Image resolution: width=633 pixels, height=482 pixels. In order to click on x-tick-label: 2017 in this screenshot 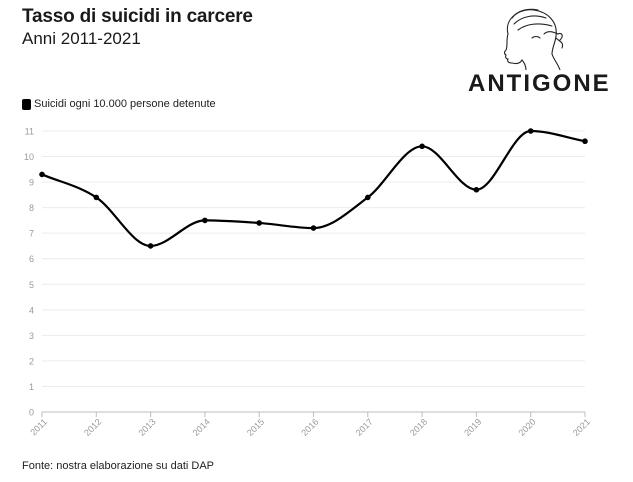, I will do `click(364, 427)`.